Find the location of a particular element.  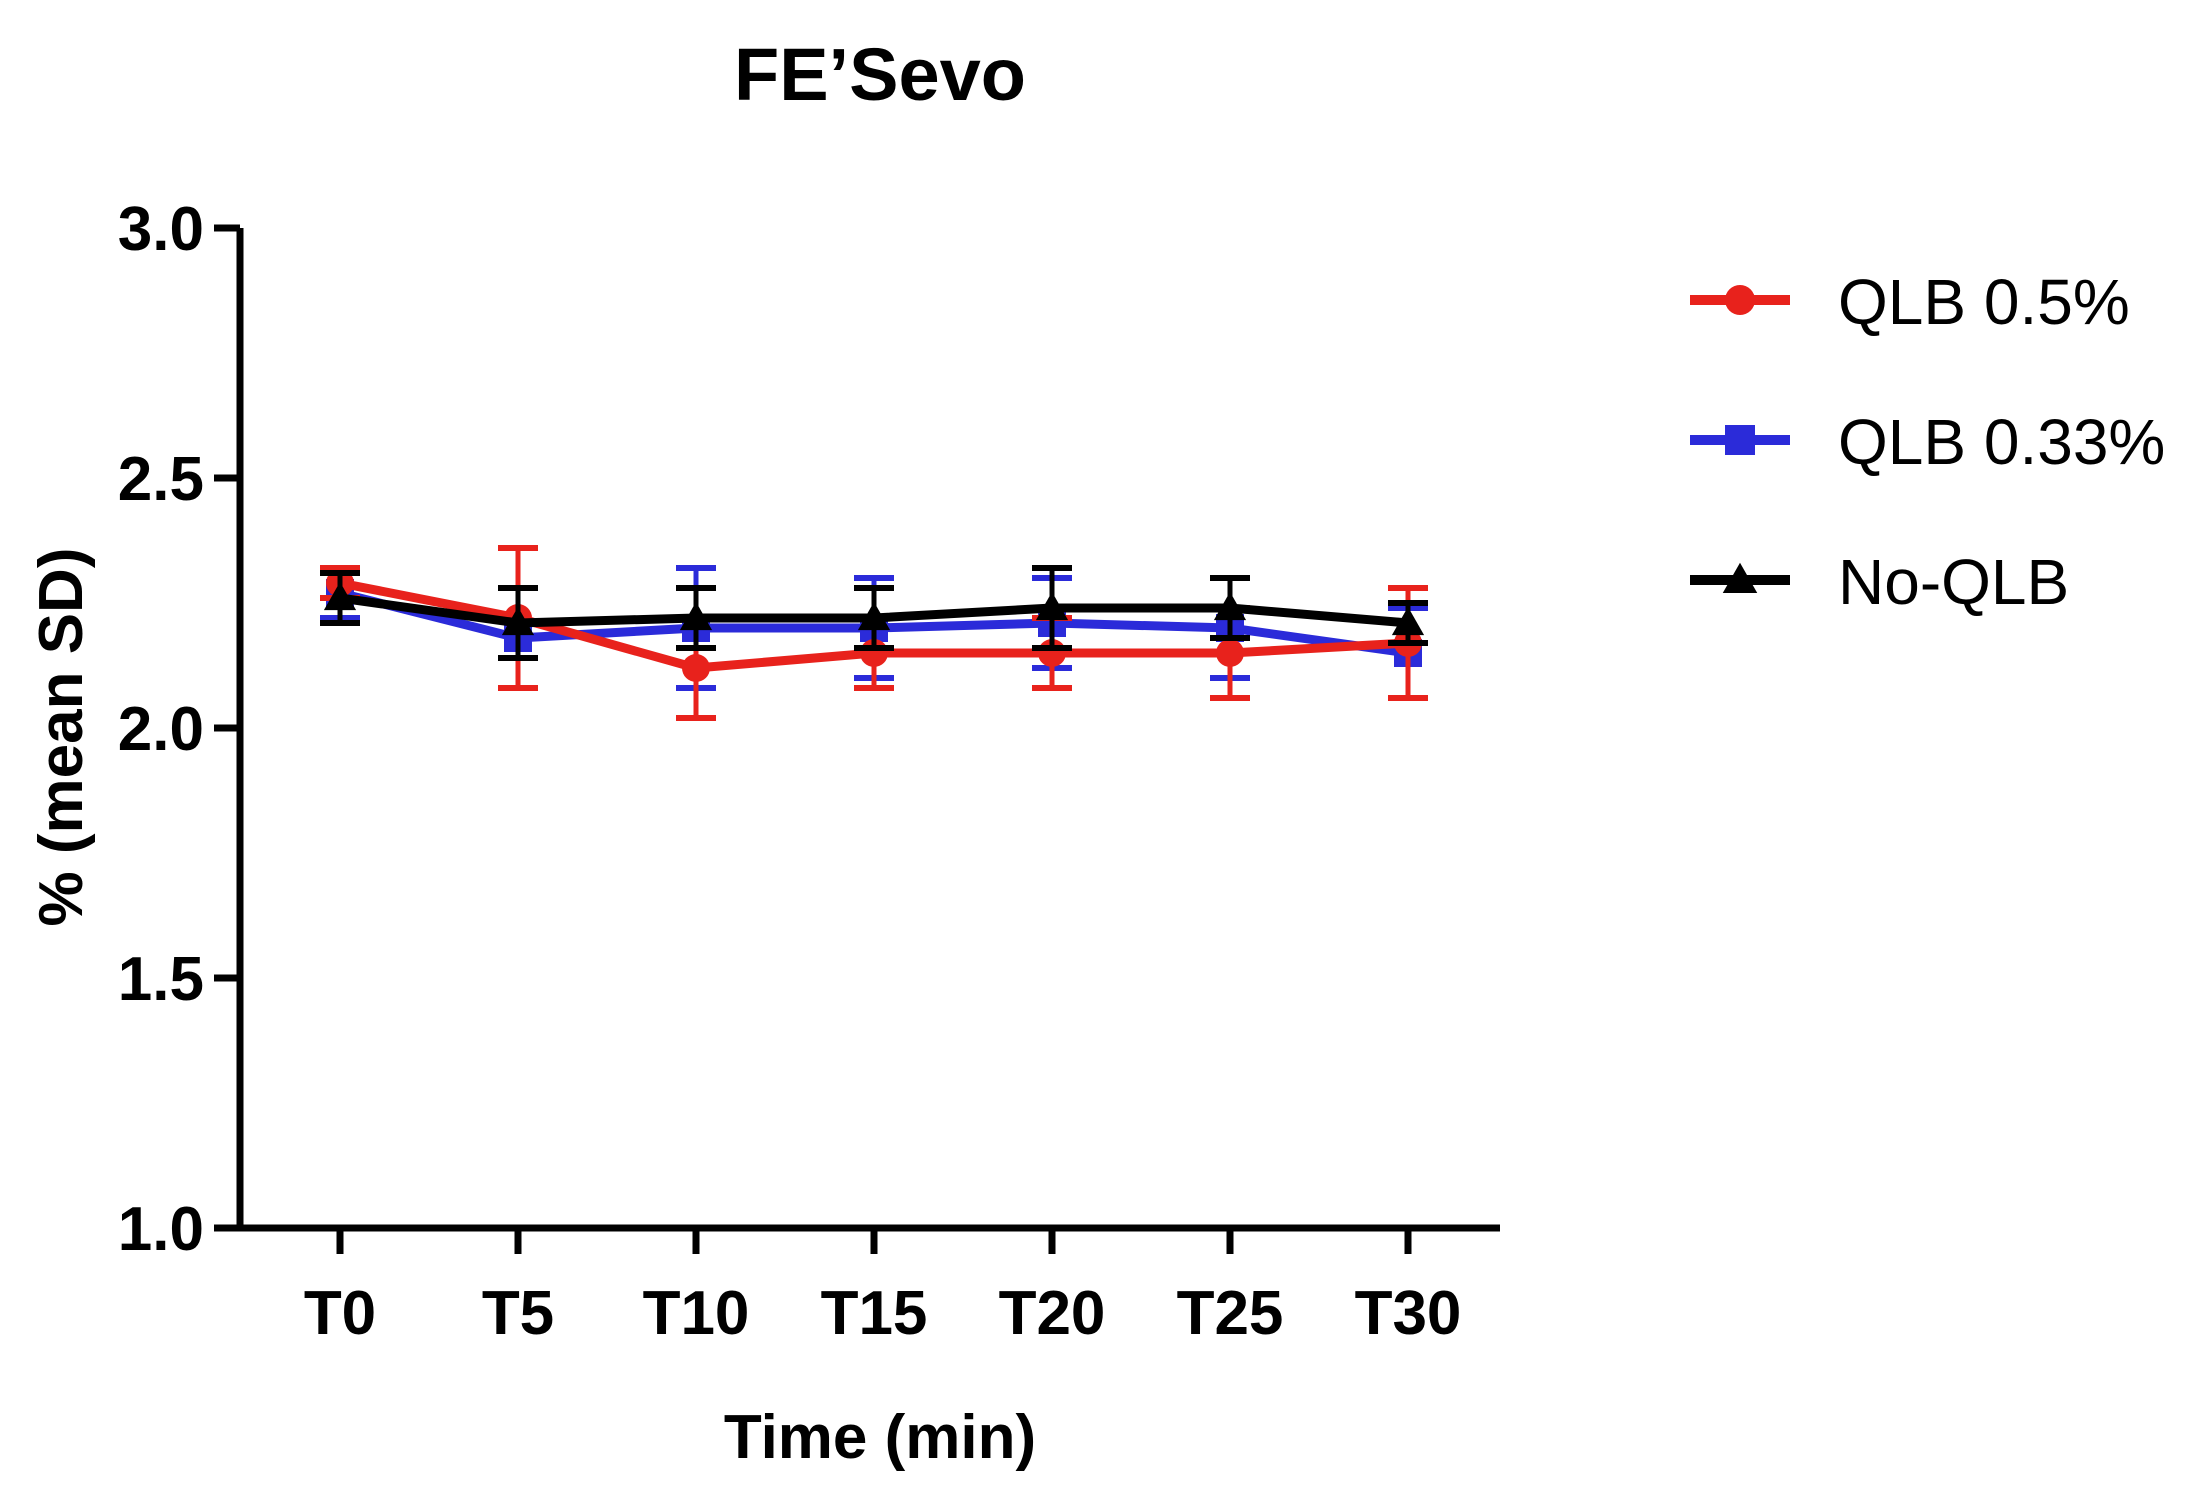

legend-label: QLB 0.33% is located at coordinates (2001, 442).